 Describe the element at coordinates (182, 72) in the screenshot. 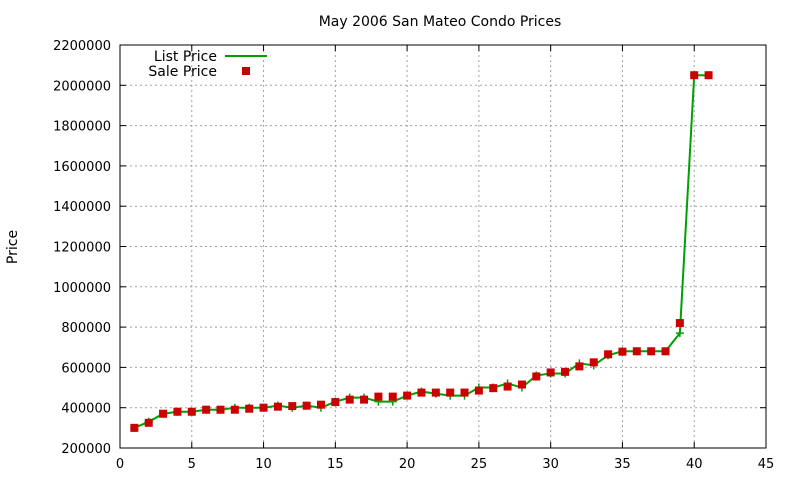

I see `legend-label-sale-price: Sale Price` at that location.